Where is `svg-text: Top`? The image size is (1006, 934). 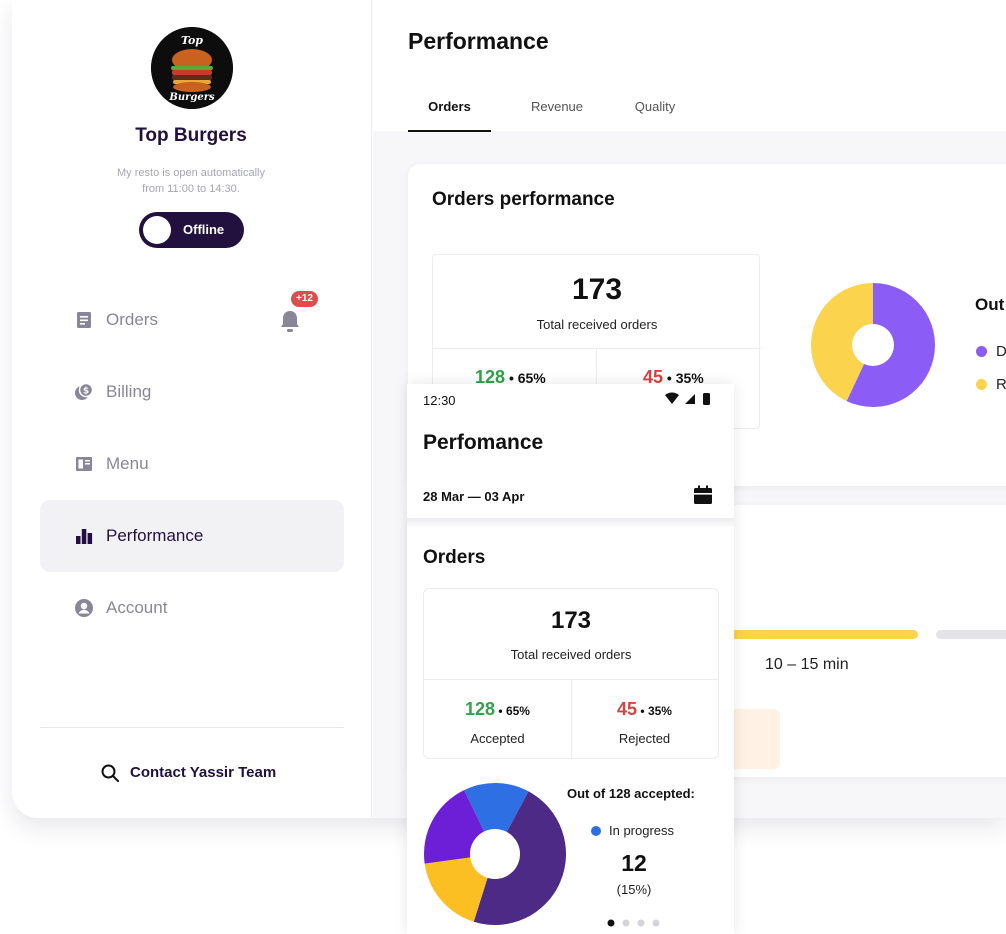
svg-text: Top is located at coordinates (192, 40).